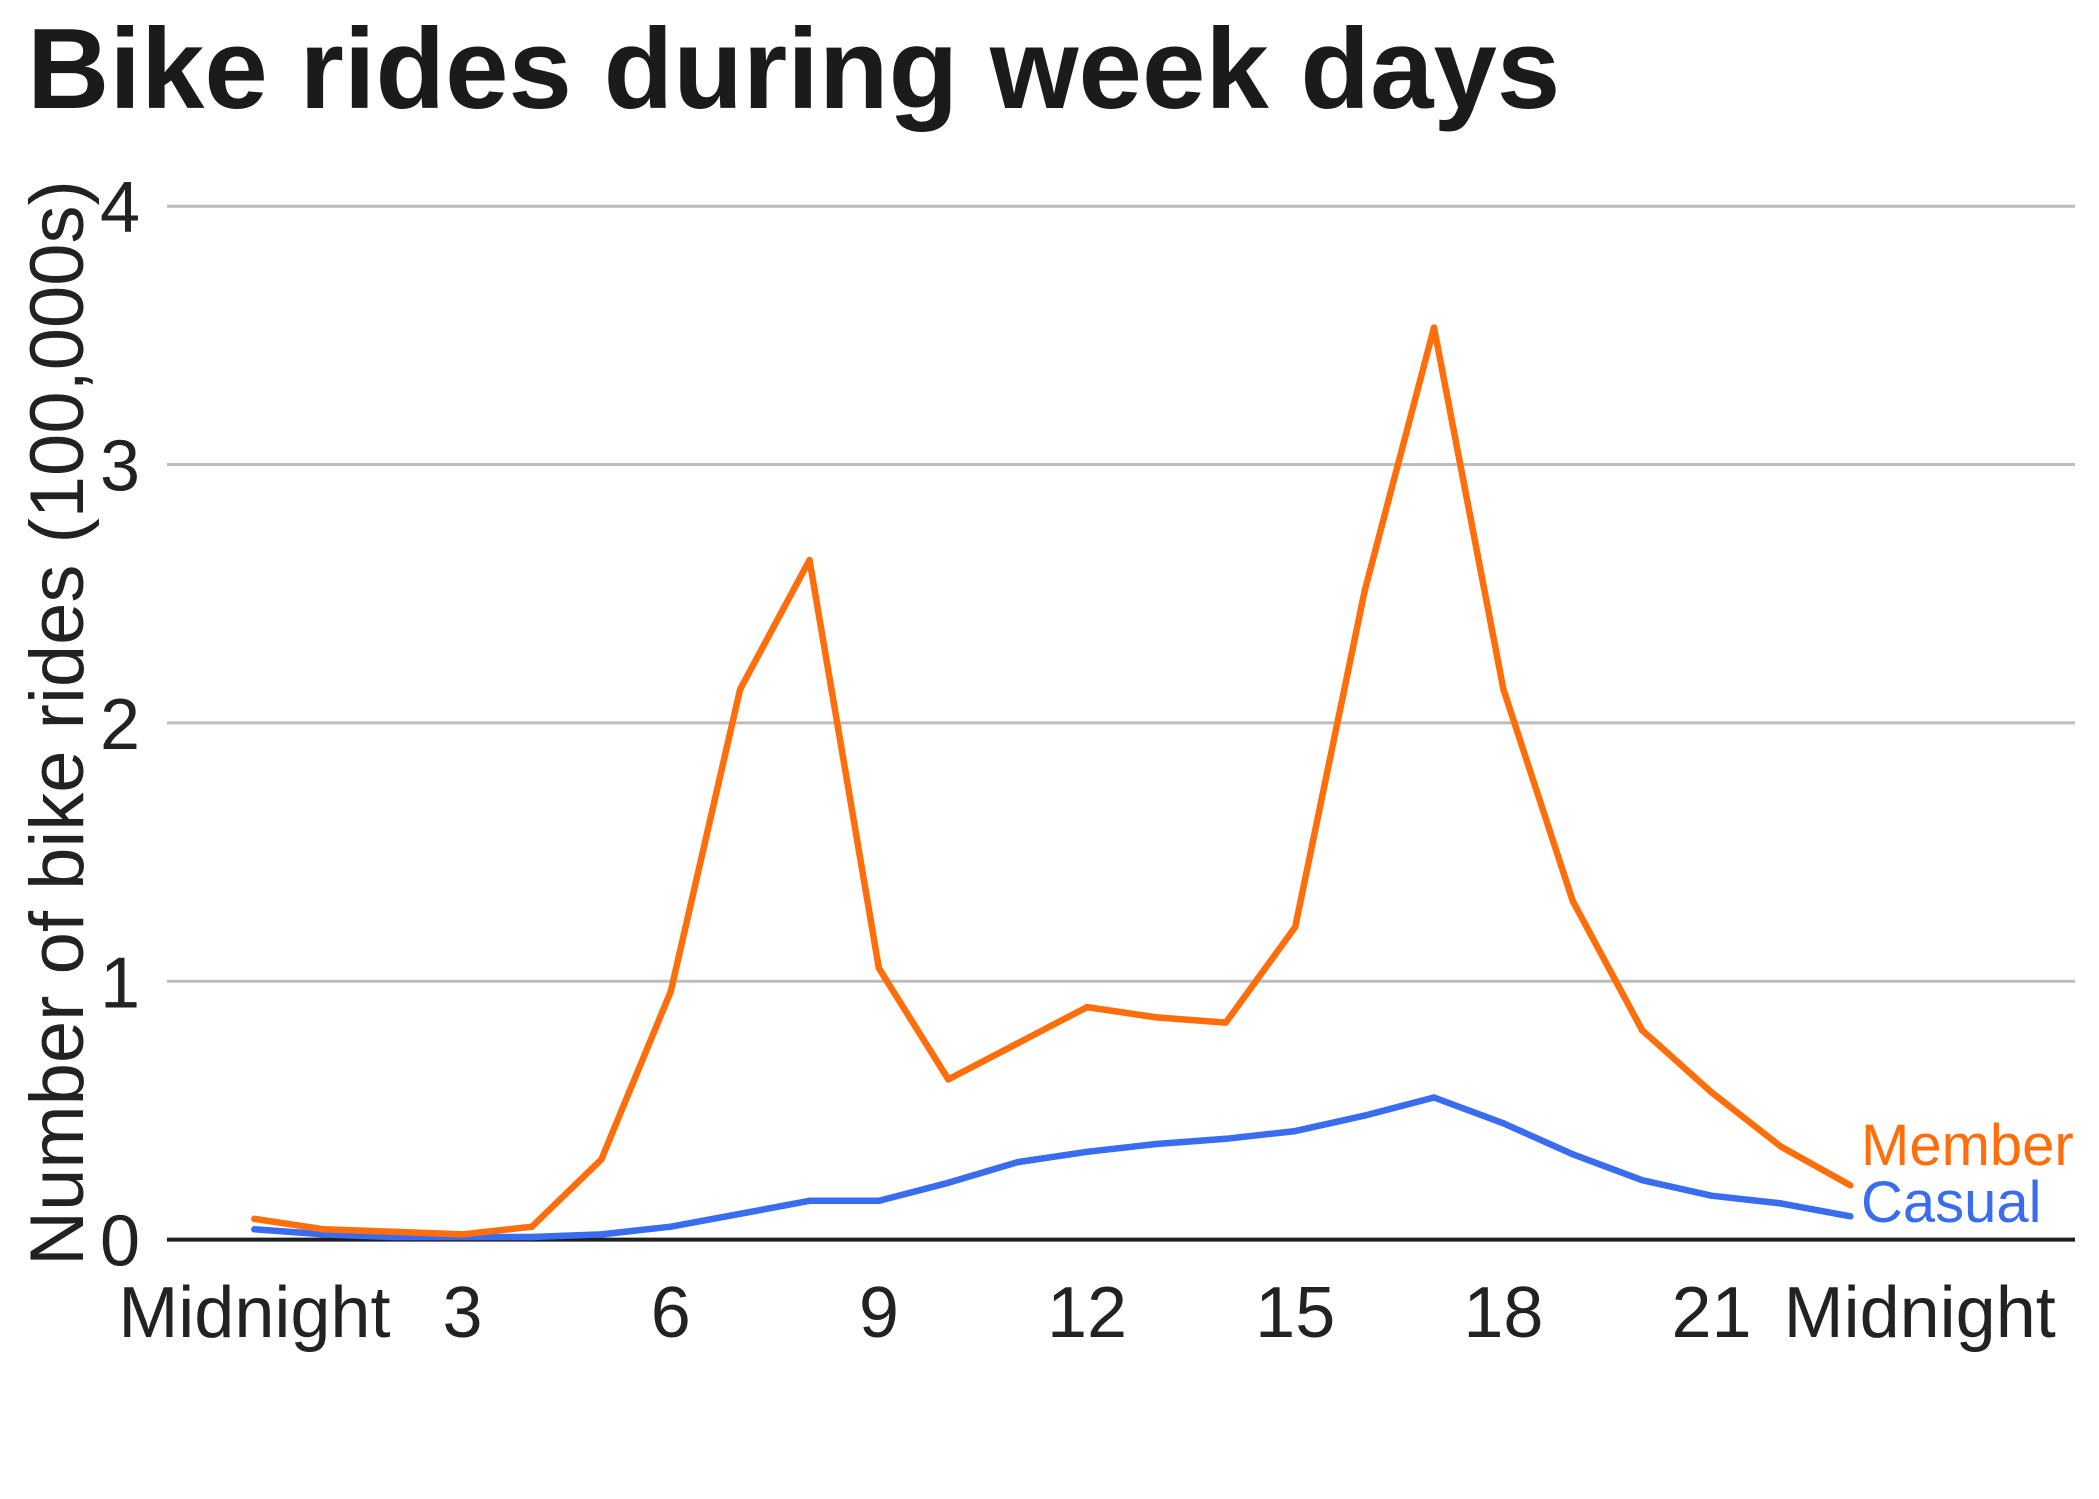 The height and width of the screenshot is (1499, 2099). I want to click on chart-title: Bike rides during week days, so click(793, 69).